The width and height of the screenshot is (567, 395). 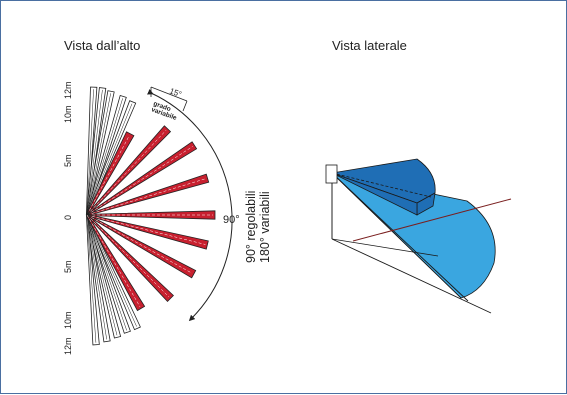 I want to click on axis-line, so click(x=432, y=220).